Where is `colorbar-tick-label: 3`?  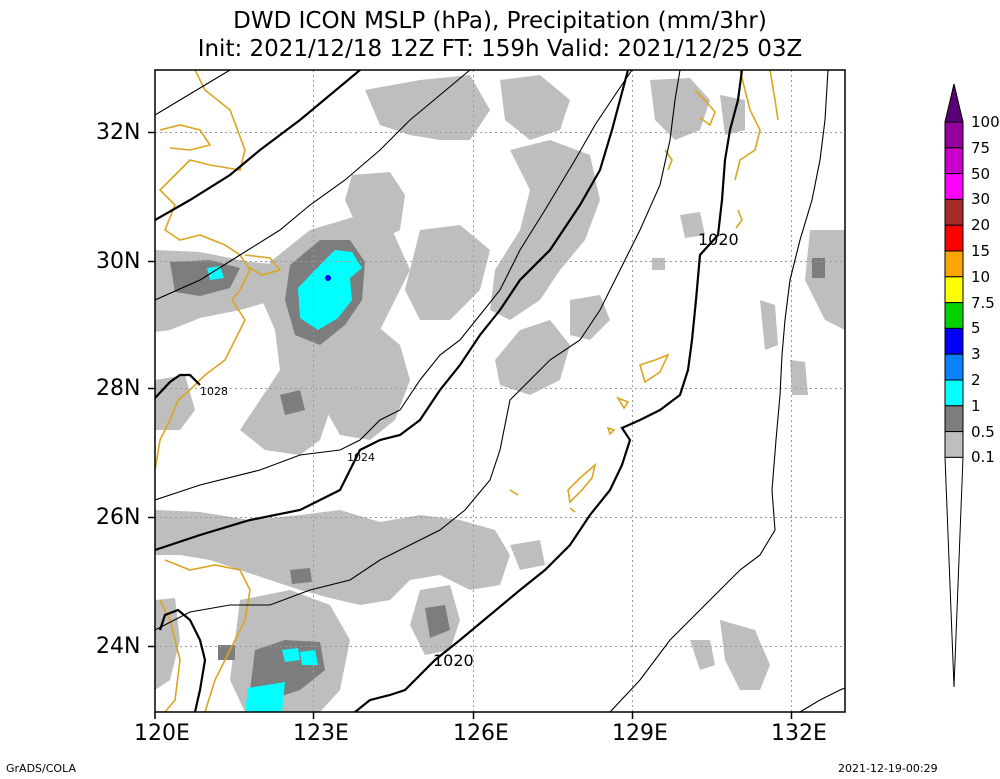
colorbar-tick-label: 3 is located at coordinates (976, 354).